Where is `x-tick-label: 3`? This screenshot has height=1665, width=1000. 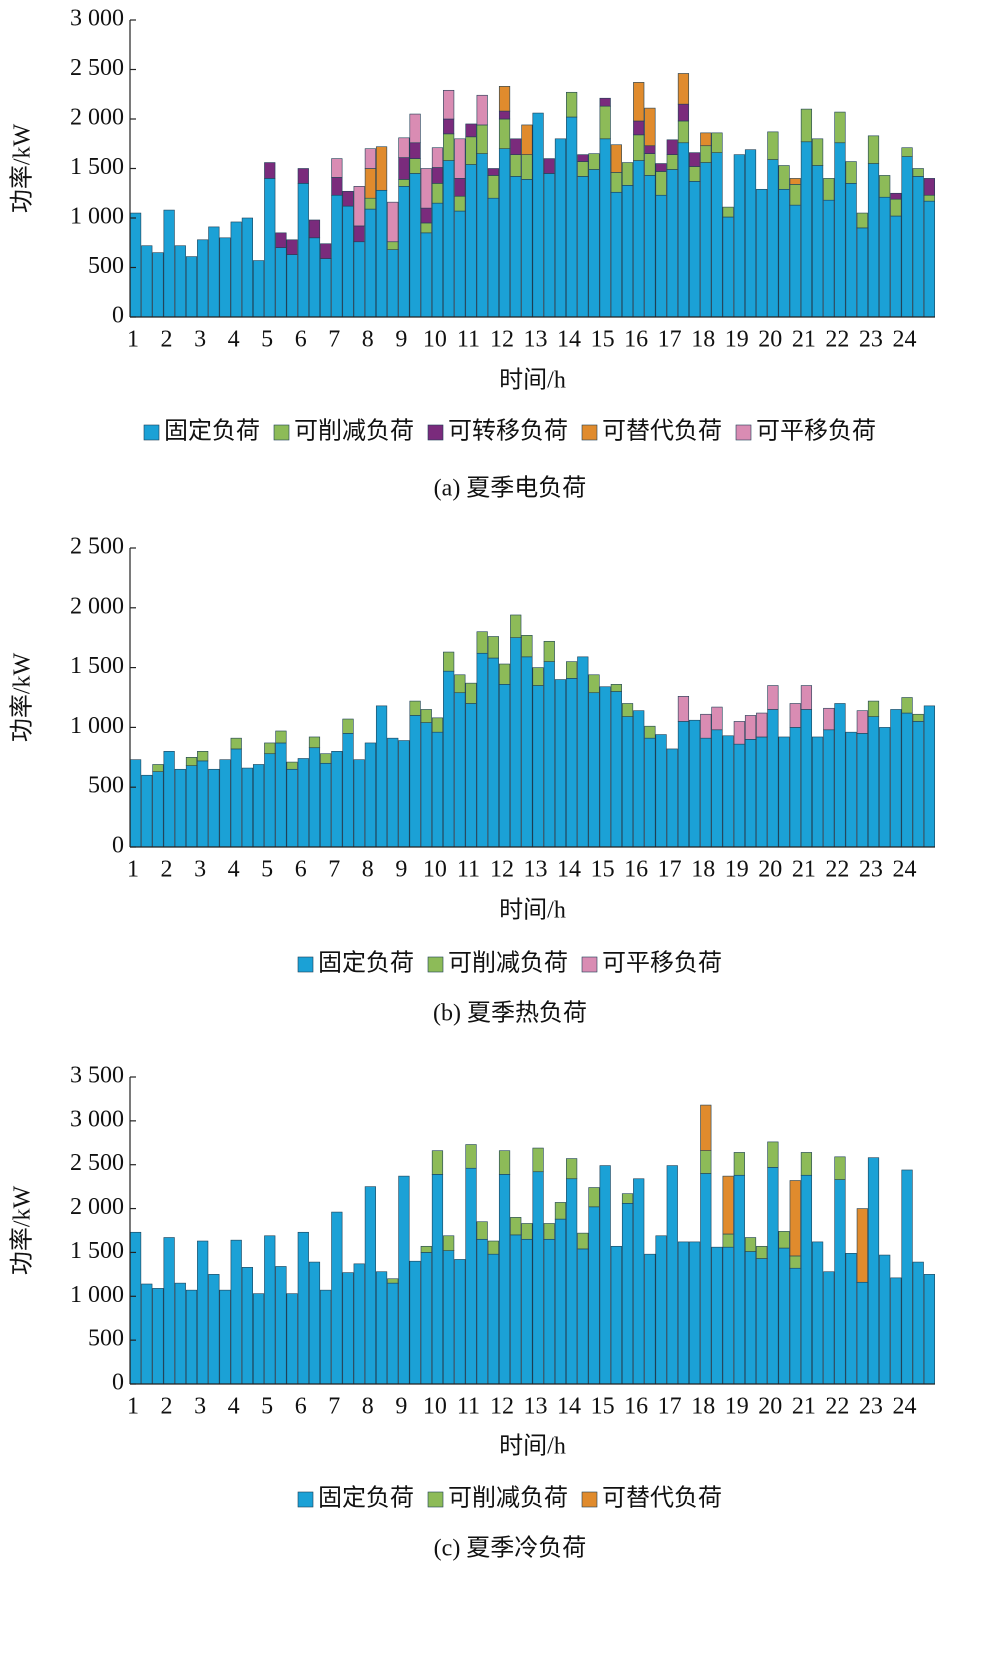
x-tick-label: 3 is located at coordinates (200, 340).